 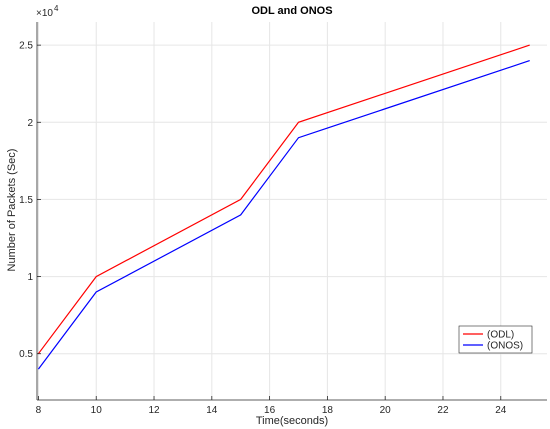 I want to click on x-ticks: 8 10 12 14 16 18 20 22 24, so click(x=271, y=406).